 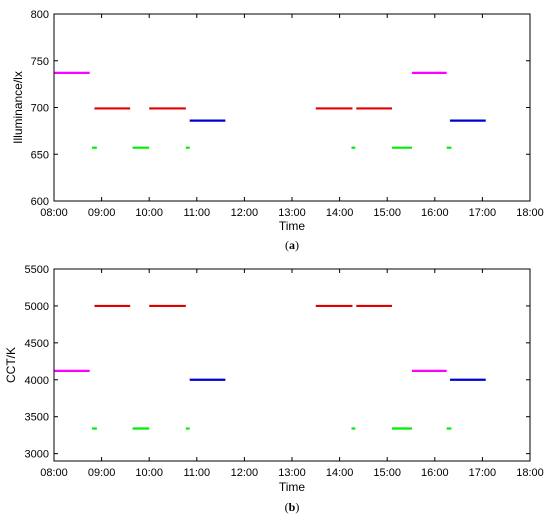 What do you see at coordinates (40, 109) in the screenshot?
I see `chart-a-y-tick-label: 700` at bounding box center [40, 109].